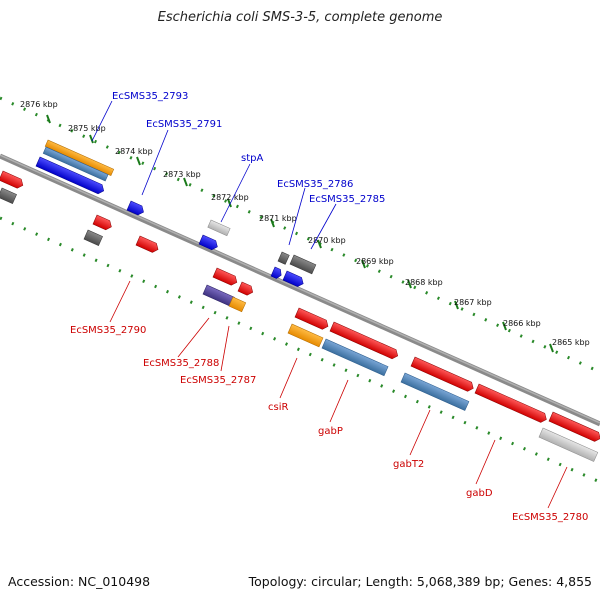 The image size is (600, 600). I want to click on label-EcSMS35_2787: EcSMS35_2787, so click(218, 380).